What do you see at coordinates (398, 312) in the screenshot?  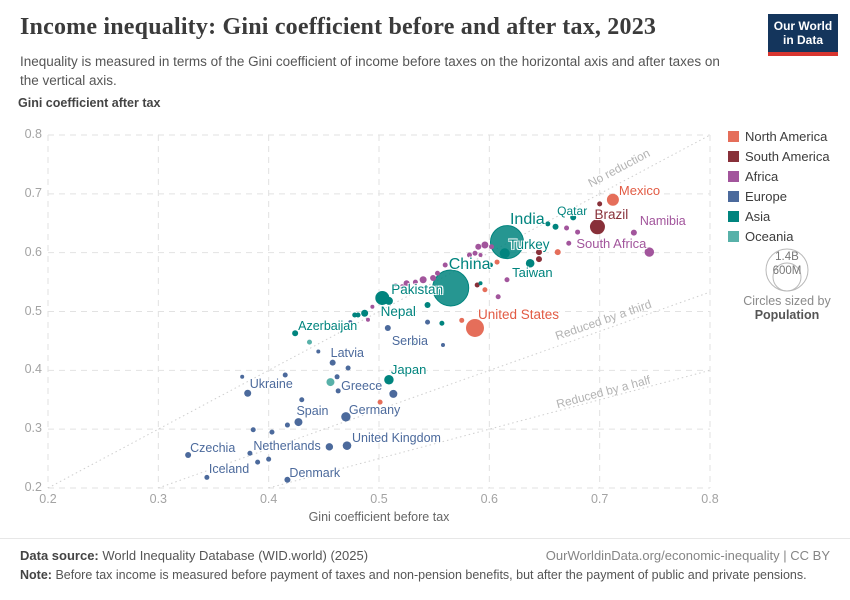 I see `country-label-nepal: Nepal` at bounding box center [398, 312].